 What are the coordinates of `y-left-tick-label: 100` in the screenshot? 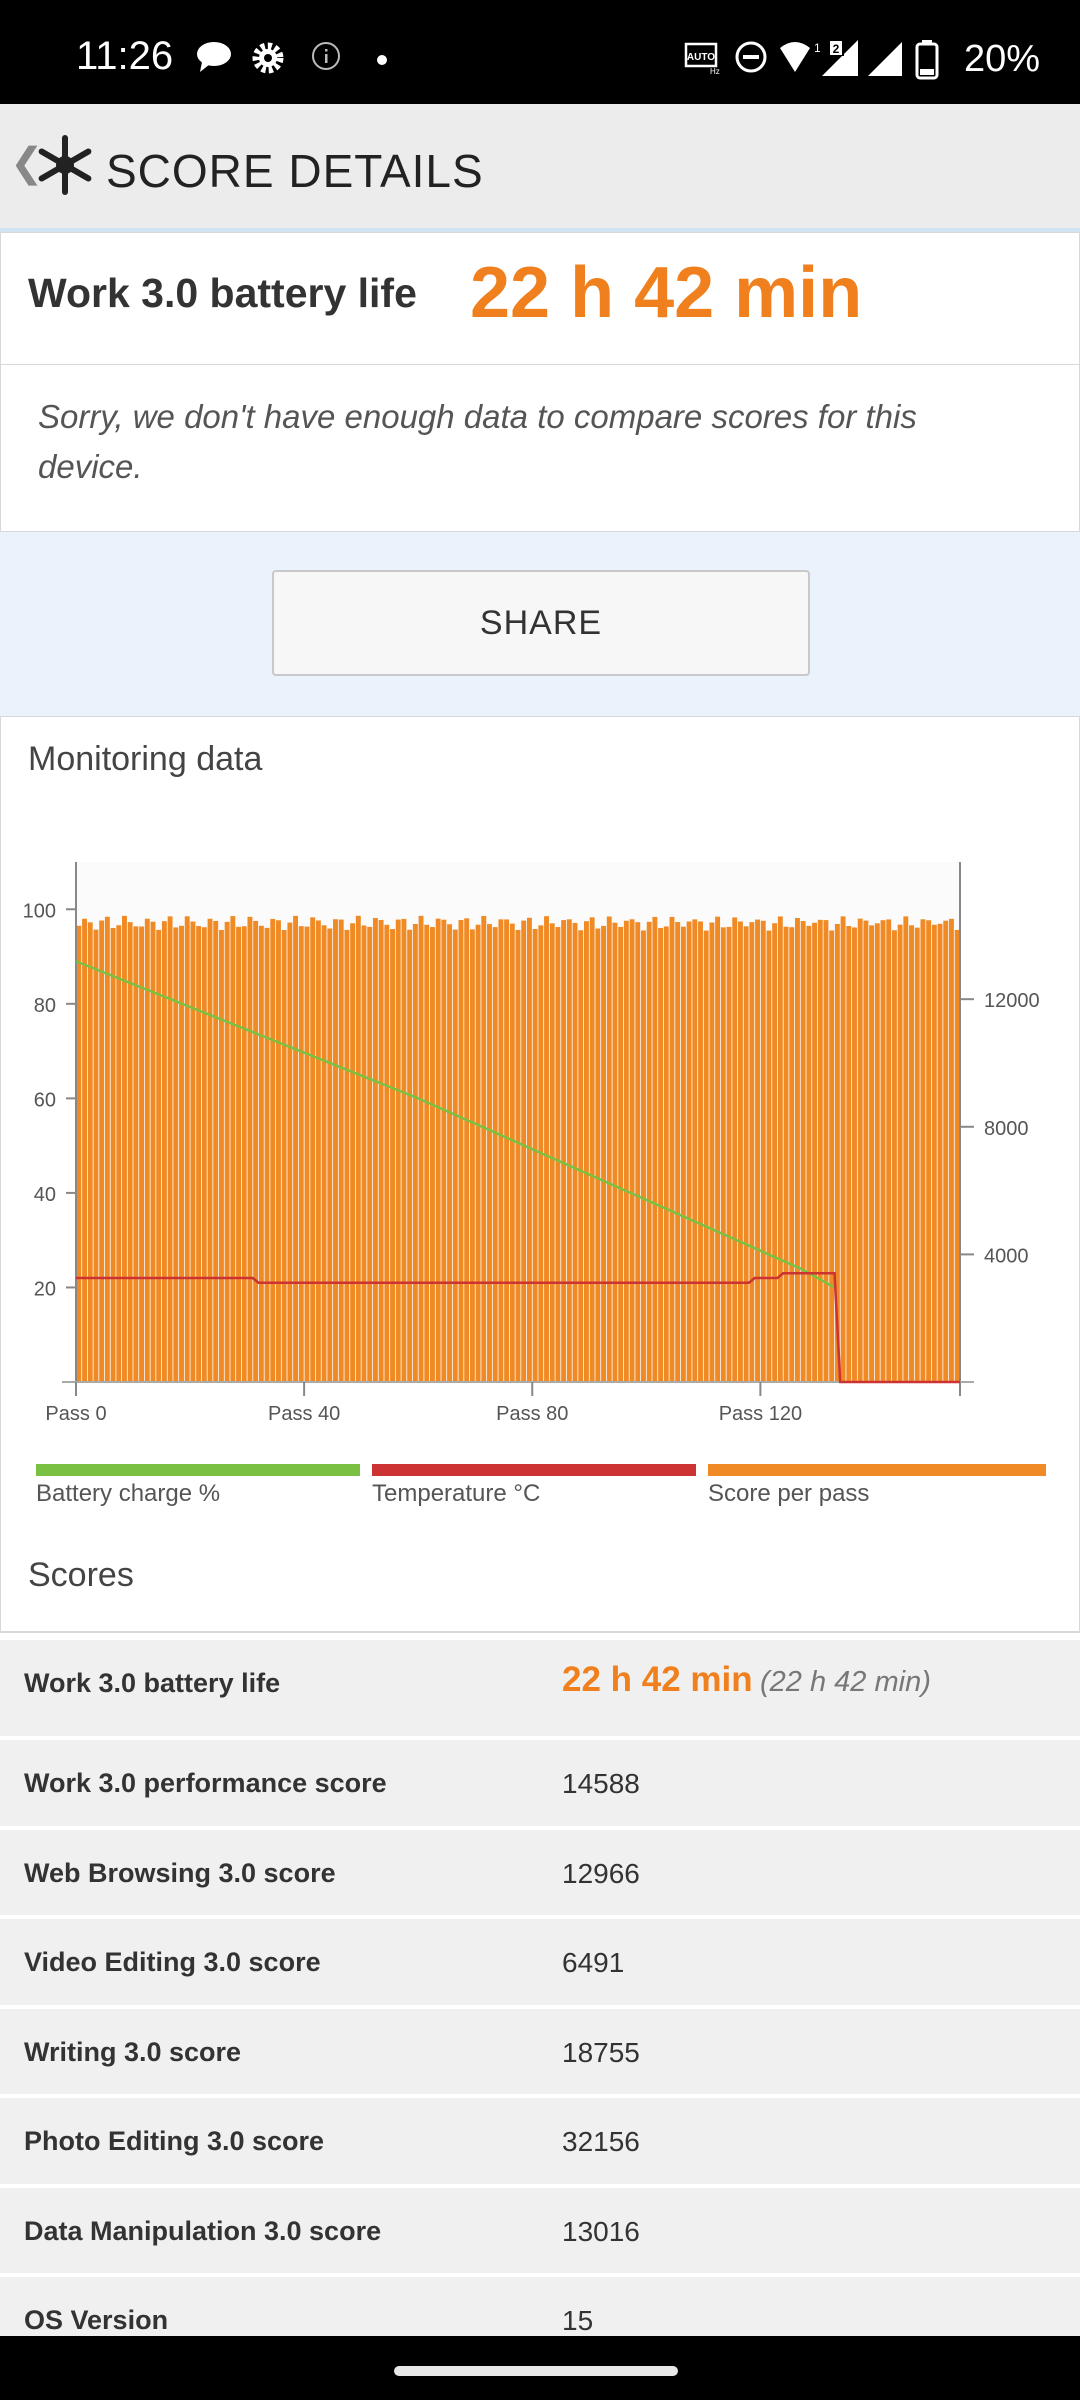 It's located at (39, 911).